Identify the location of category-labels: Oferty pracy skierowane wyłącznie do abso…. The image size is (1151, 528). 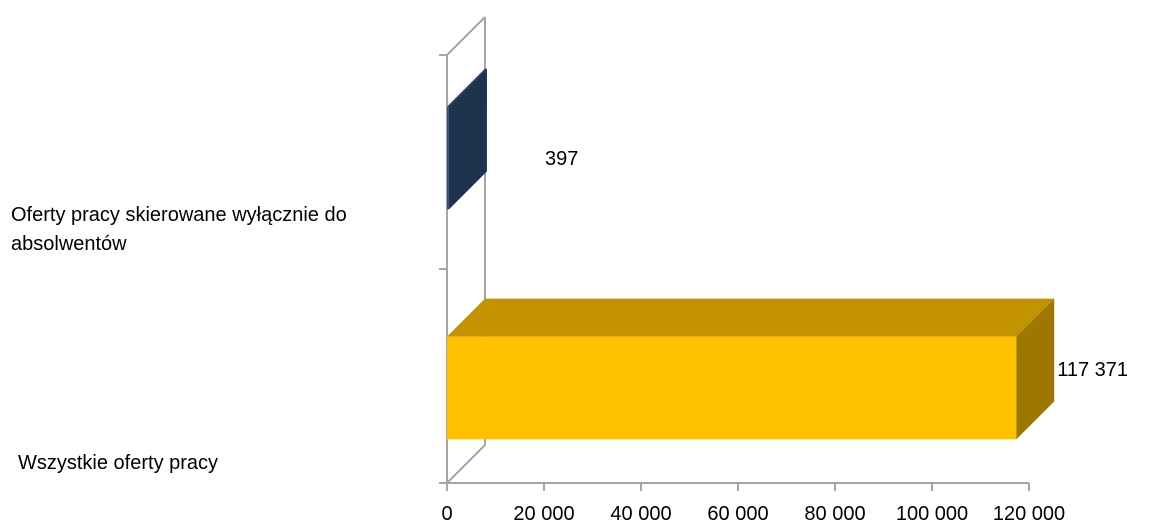
(179, 339).